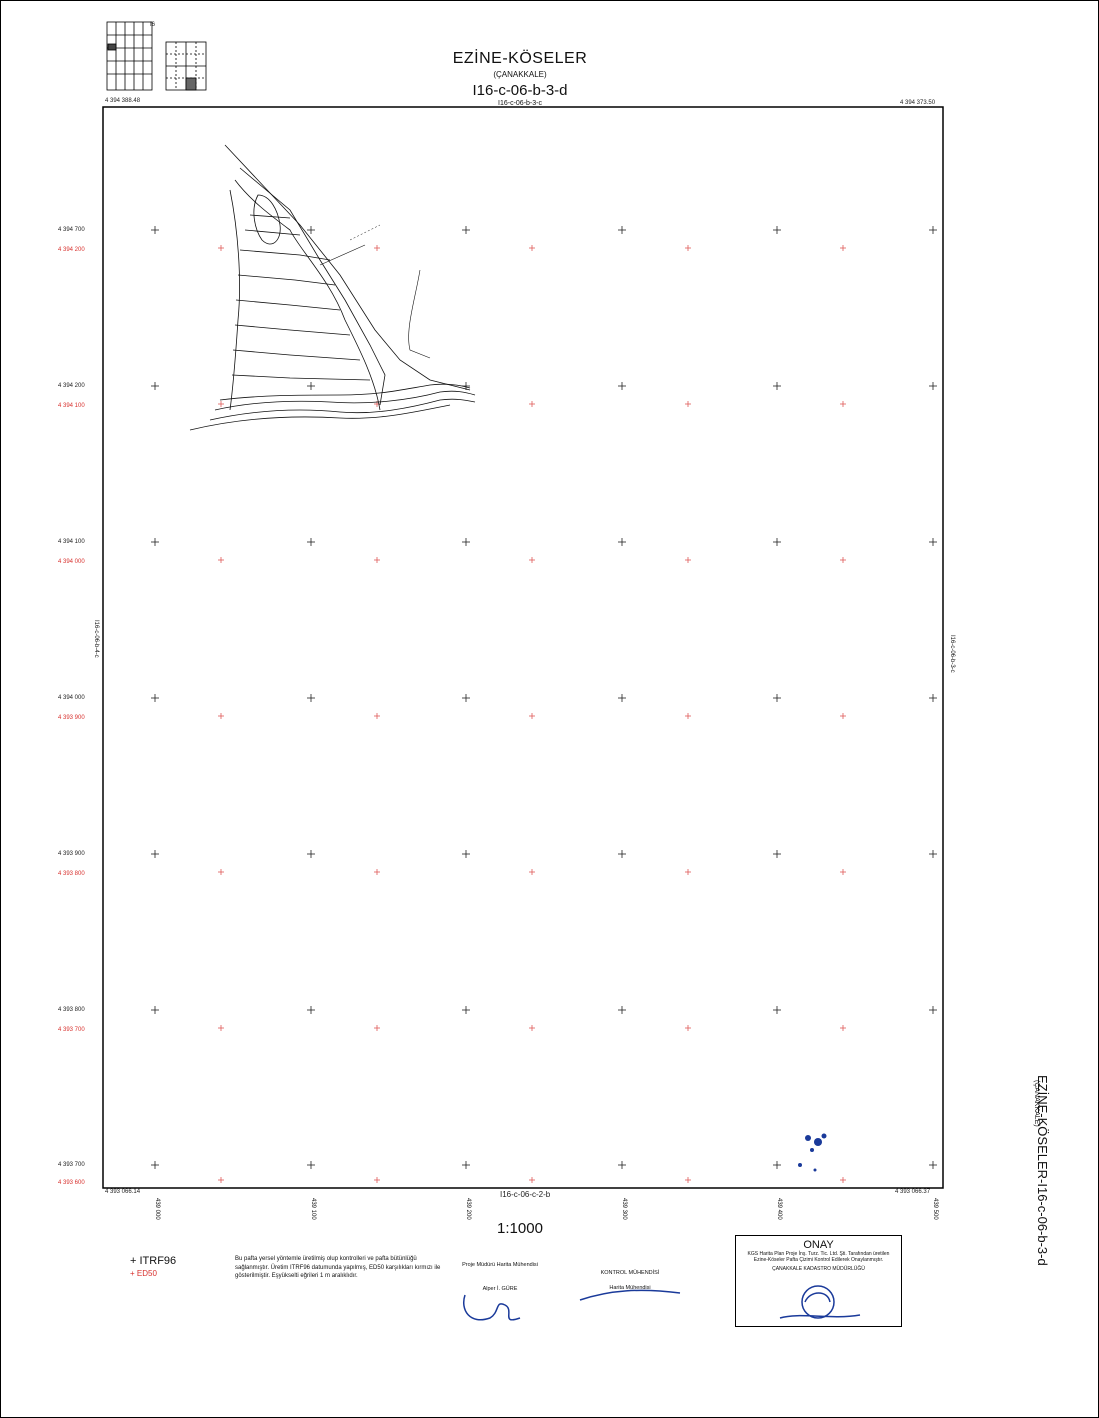 The height and width of the screenshot is (1418, 1099). I want to click on ink-specks, so click(812, 1152).